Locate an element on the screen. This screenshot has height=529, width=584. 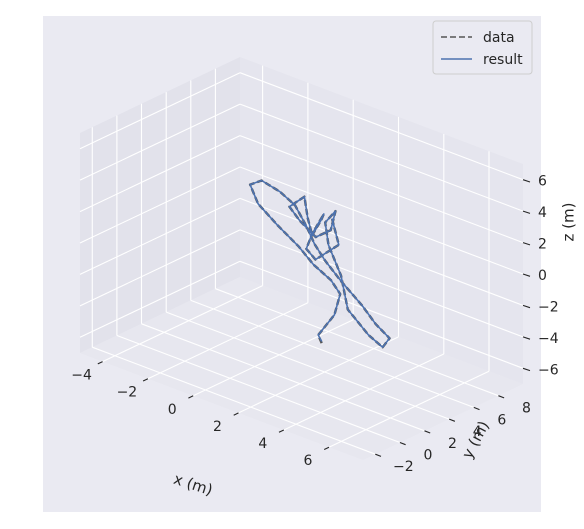
z-tick-label: 2 is located at coordinates (542, 245).